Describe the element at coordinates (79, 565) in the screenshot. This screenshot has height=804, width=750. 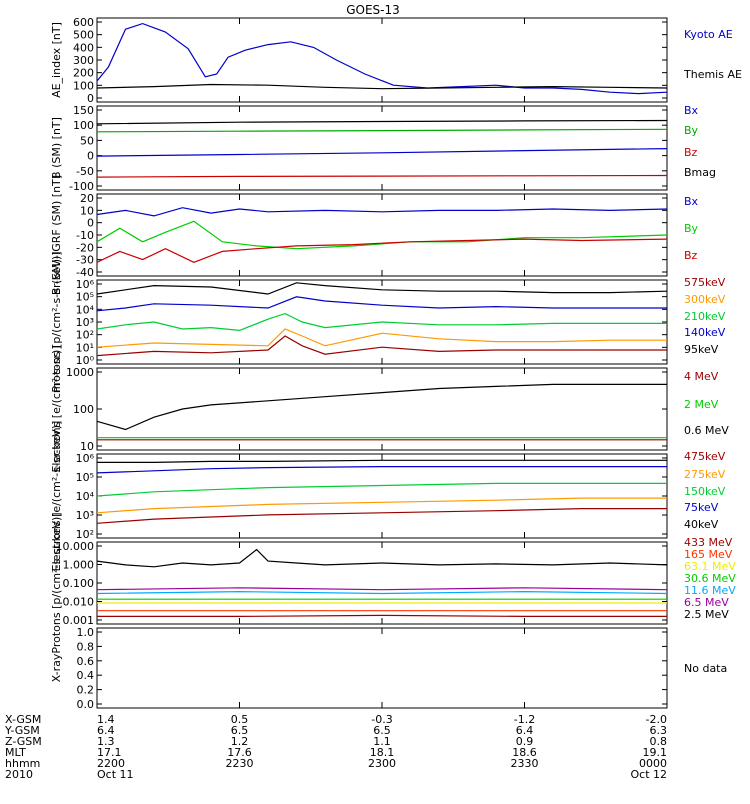
I see `y-tick-label: 1.000` at that location.